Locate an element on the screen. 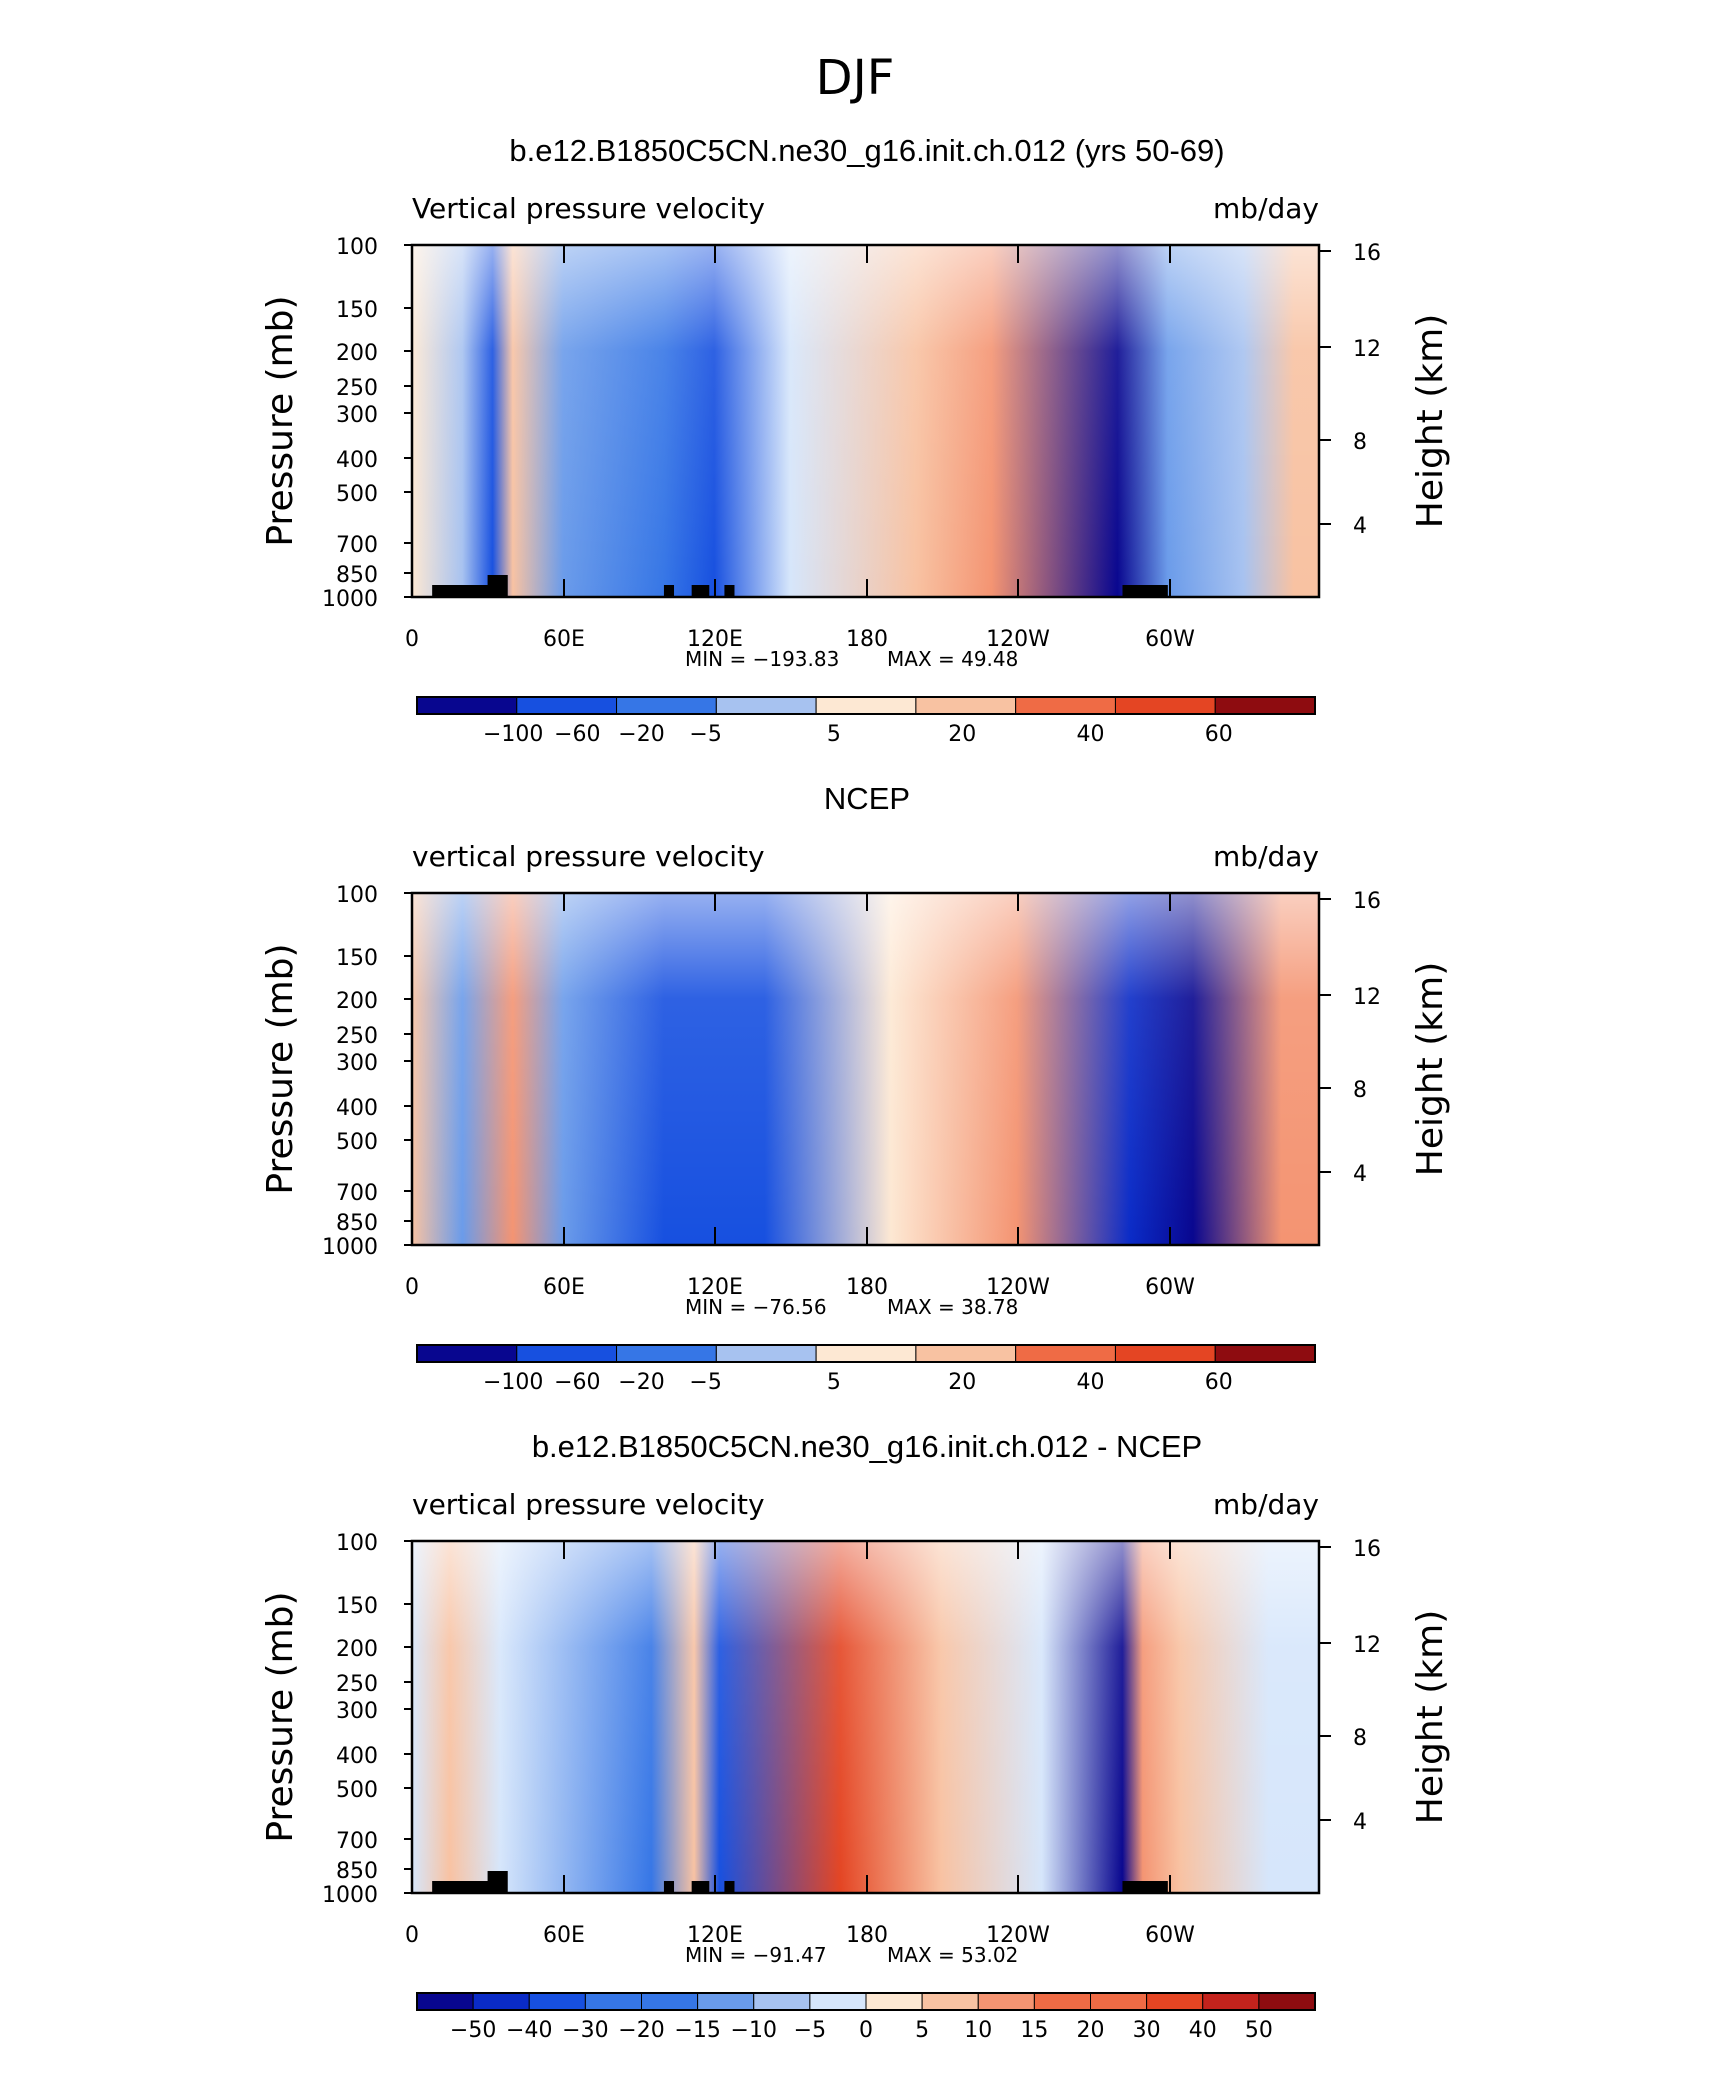 The image size is (1710, 2074). page-title: DJF is located at coordinates (855, 78).